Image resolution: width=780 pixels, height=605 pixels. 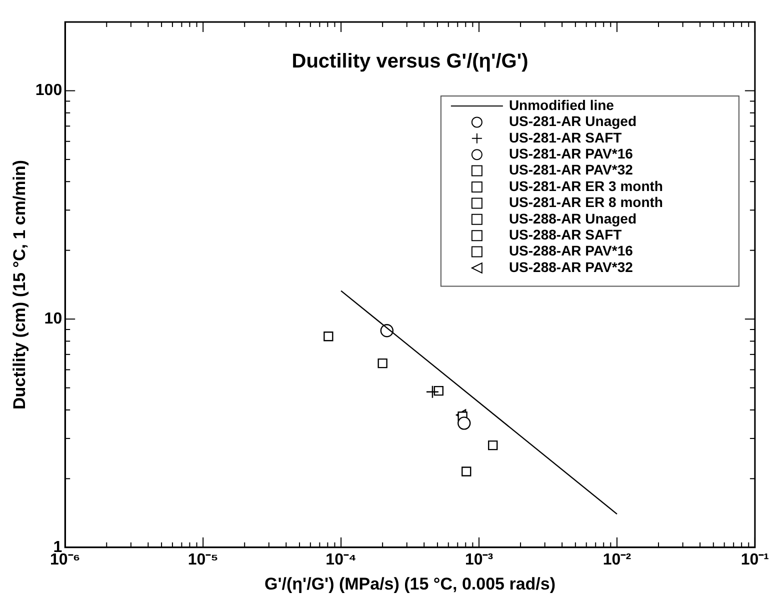 I want to click on text: Ductility versus G'/(η'/G'), so click(x=410, y=61).